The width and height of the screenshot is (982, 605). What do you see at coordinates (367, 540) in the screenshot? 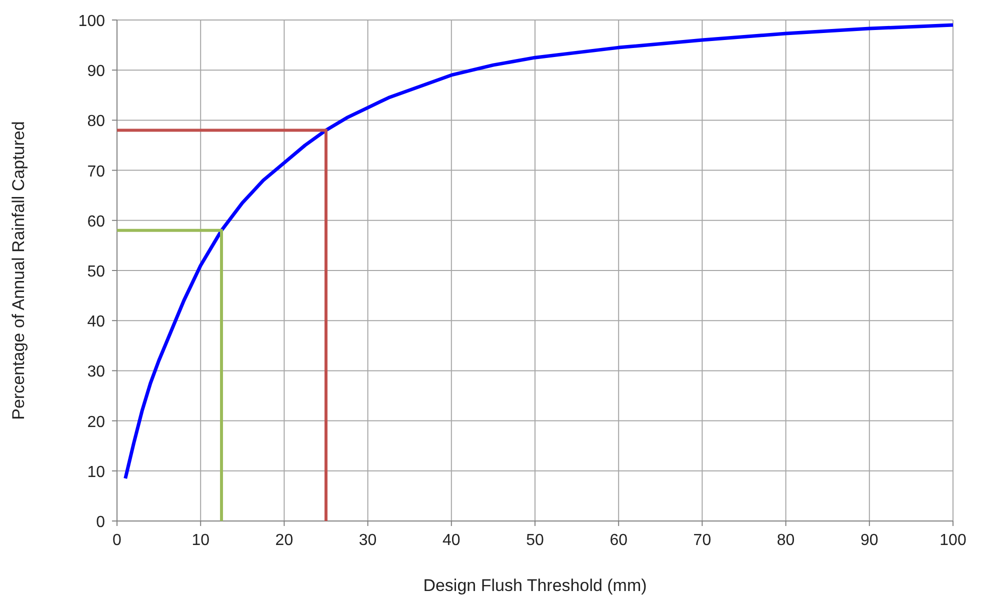
I see `x-tick-label: 30` at bounding box center [367, 540].